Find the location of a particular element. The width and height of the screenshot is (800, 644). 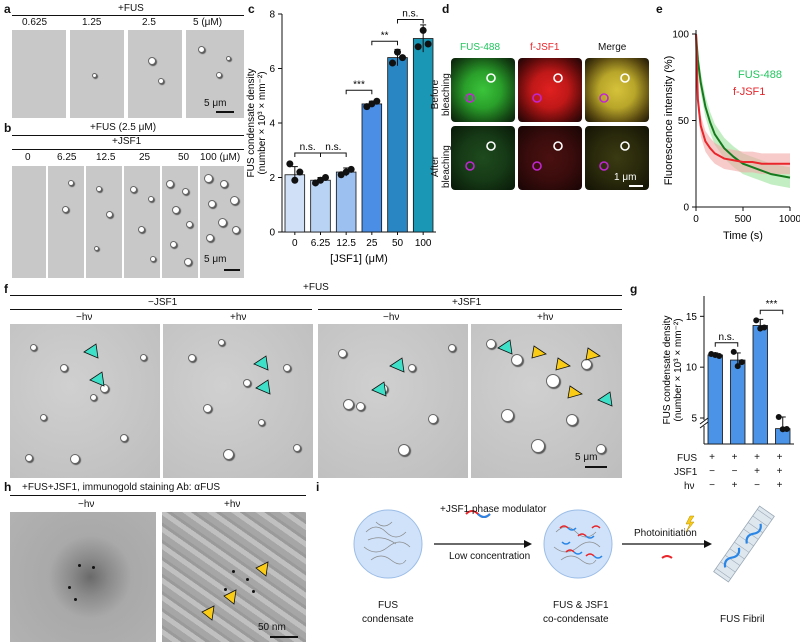

chart-c-ytick-label: 4 is located at coordinates (272, 124).